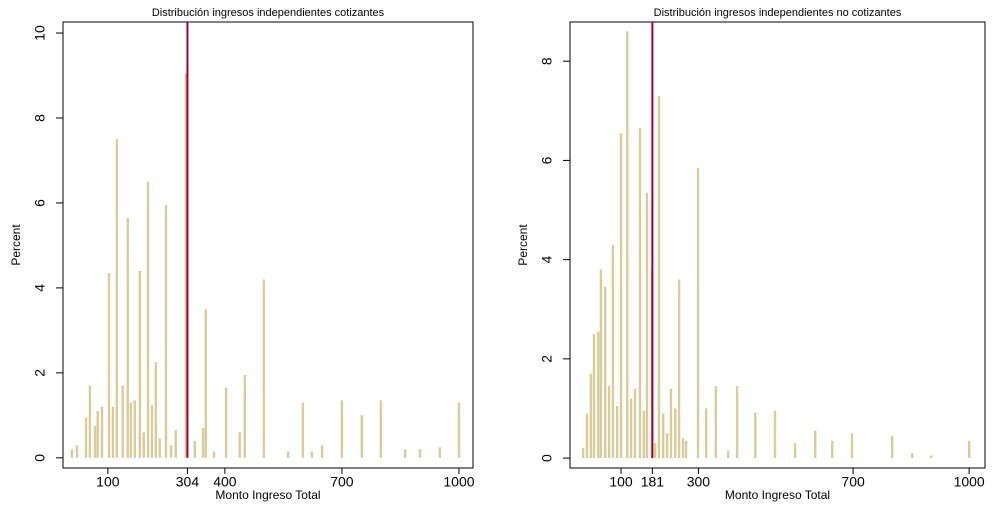  What do you see at coordinates (653, 482) in the screenshot?
I see `x-tick-label: 181` at bounding box center [653, 482].